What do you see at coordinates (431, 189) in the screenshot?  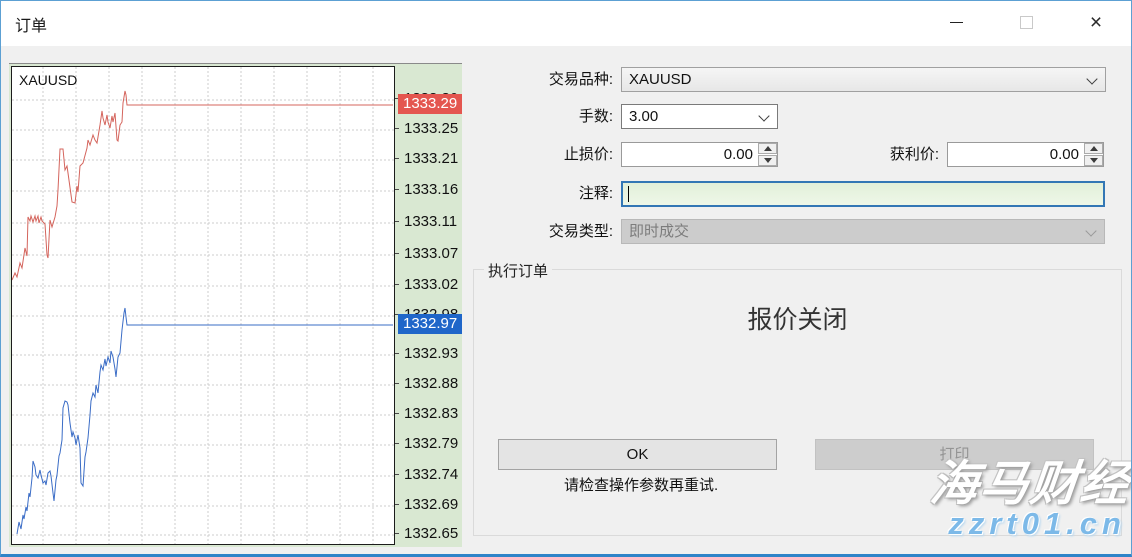 I see `price-tick-label: 1333.16` at bounding box center [431, 189].